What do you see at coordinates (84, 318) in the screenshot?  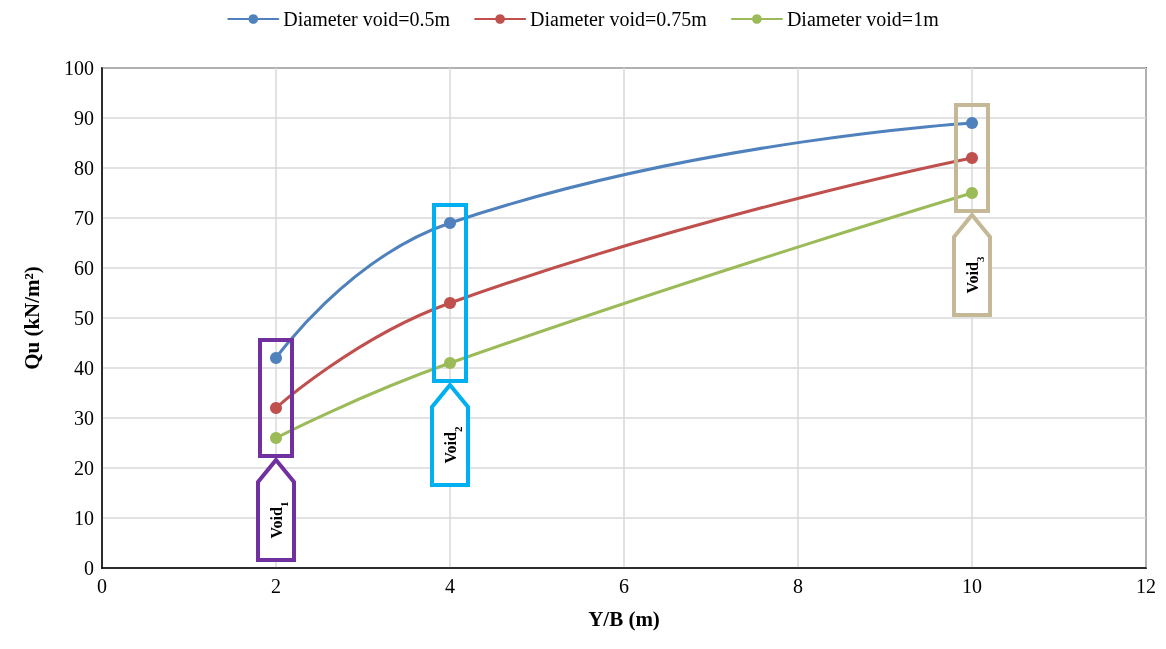 I see `y-tick-label: 50` at bounding box center [84, 318].